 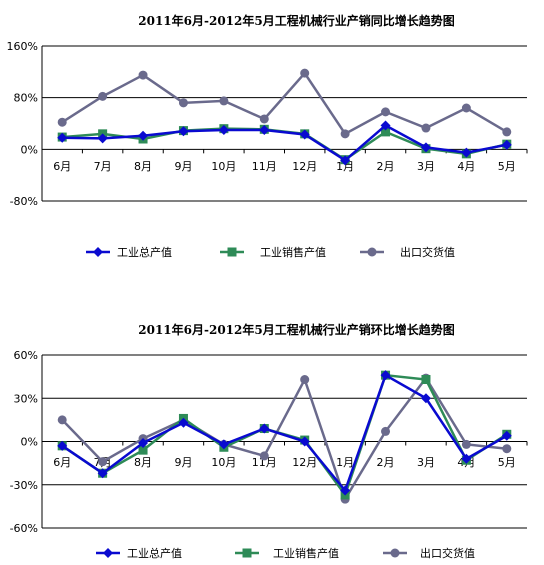 What do you see at coordinates (345, 462) in the screenshot?
I see `x-tick-label: 1月` at bounding box center [345, 462].